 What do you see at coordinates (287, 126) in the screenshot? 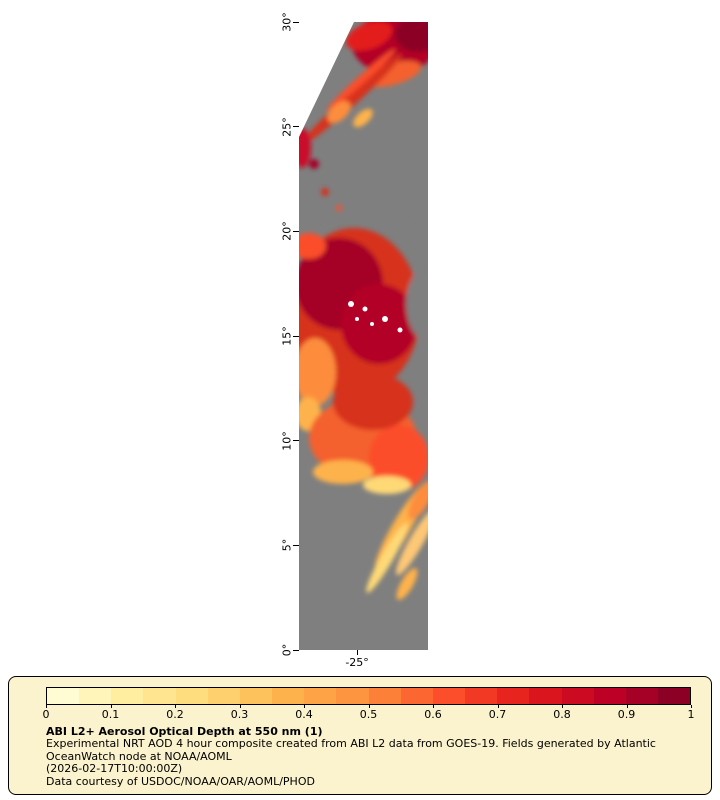
I see `lat-tick-label: 25°` at bounding box center [287, 126].